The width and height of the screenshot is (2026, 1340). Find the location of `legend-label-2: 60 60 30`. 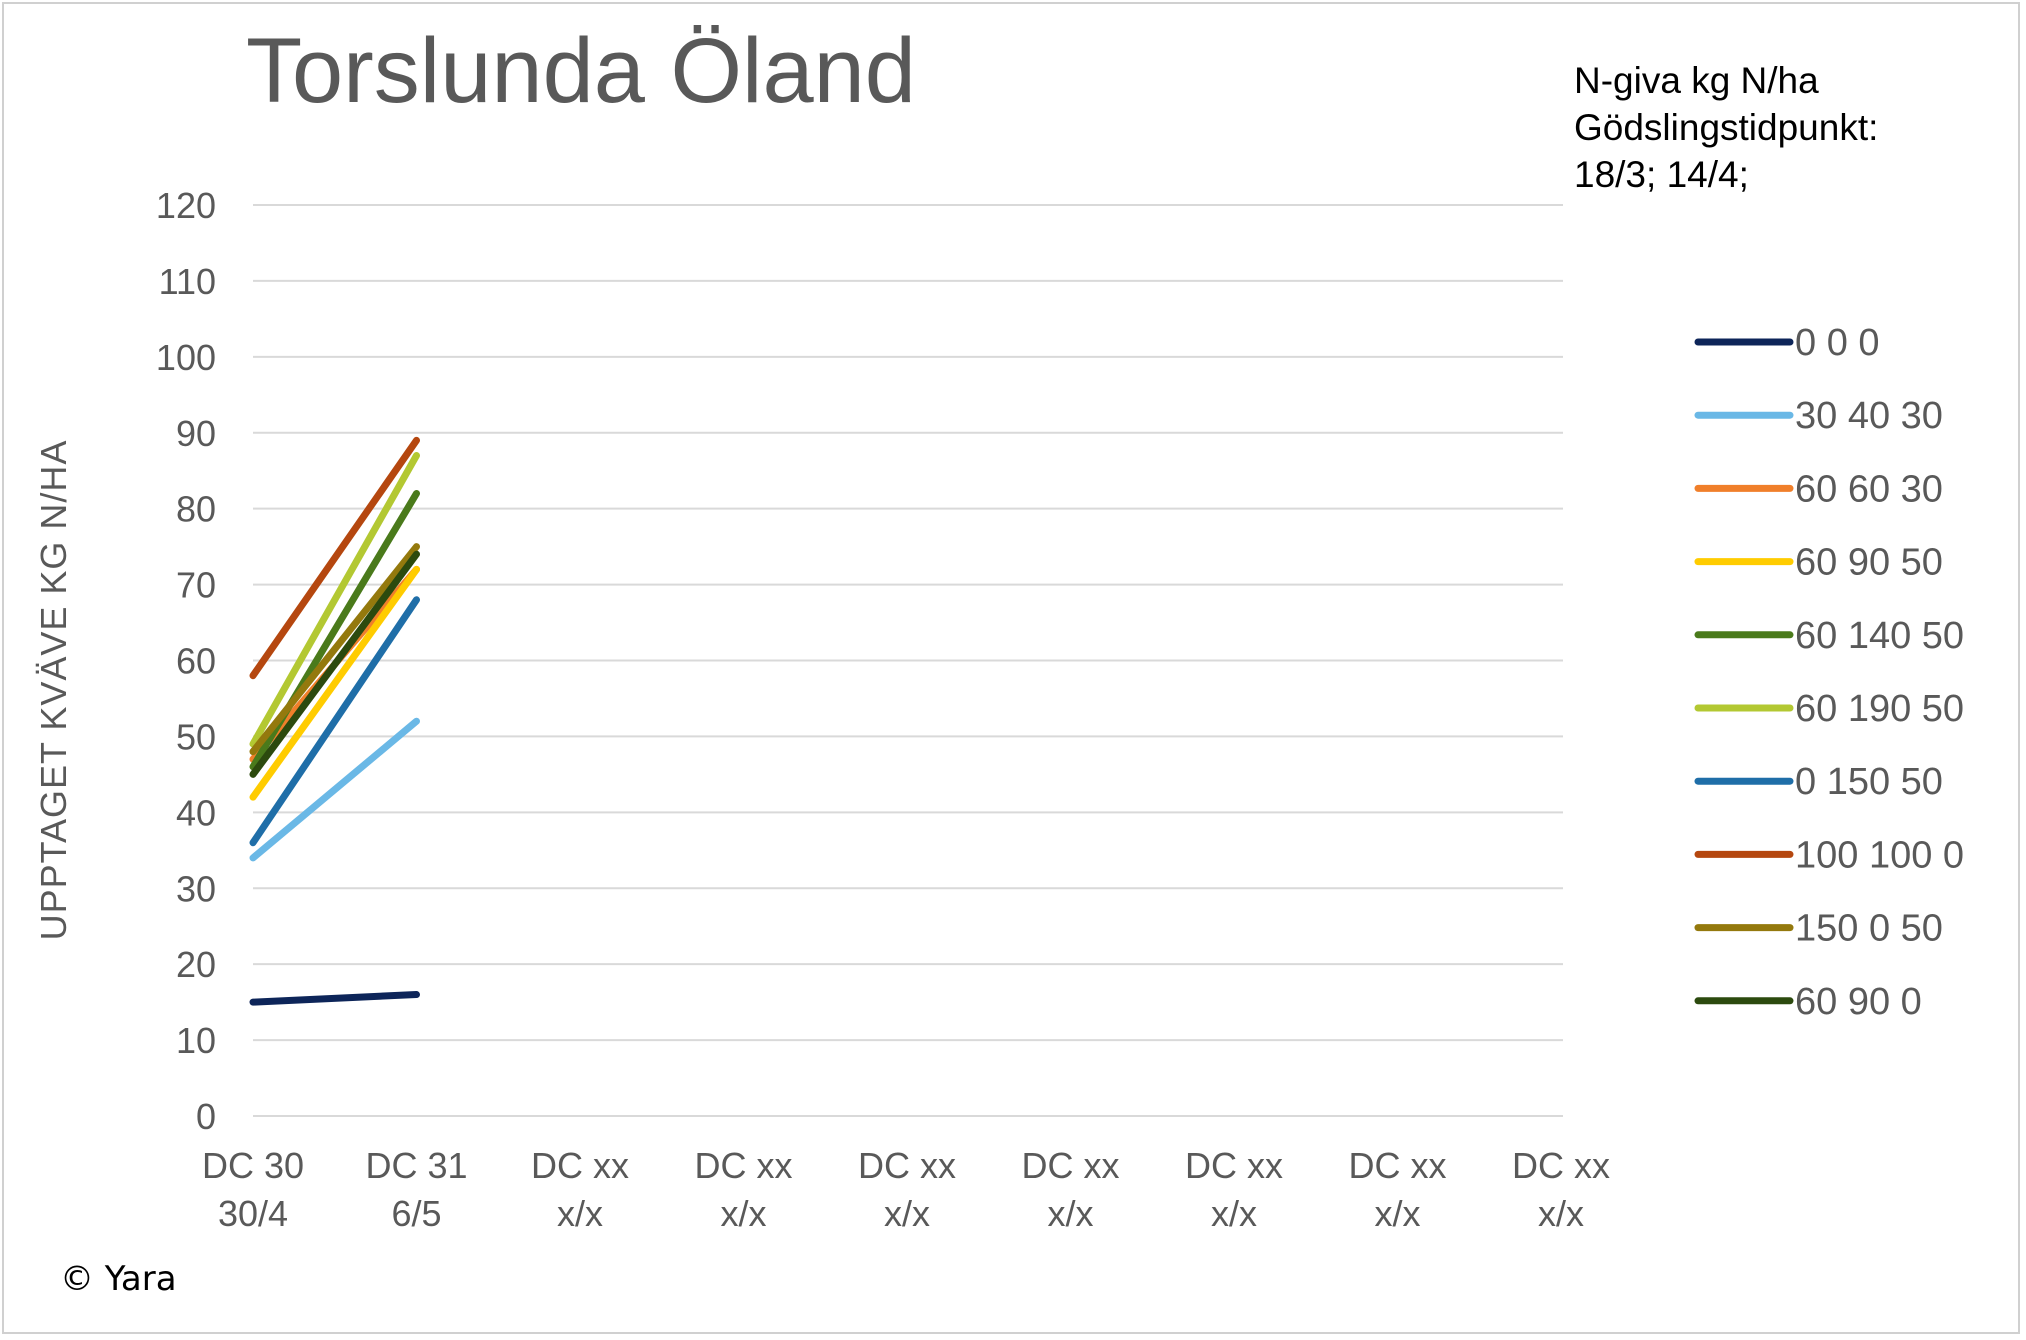

legend-label-2: 60 60 30 is located at coordinates (1869, 489).